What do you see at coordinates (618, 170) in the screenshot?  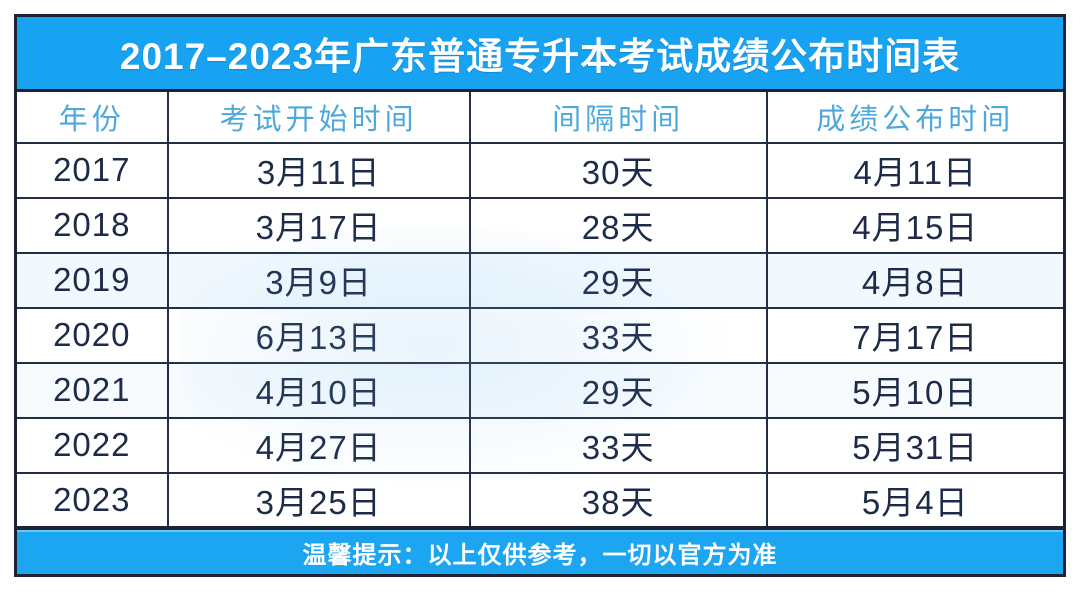 I see `cell-interval: 30天` at bounding box center [618, 170].